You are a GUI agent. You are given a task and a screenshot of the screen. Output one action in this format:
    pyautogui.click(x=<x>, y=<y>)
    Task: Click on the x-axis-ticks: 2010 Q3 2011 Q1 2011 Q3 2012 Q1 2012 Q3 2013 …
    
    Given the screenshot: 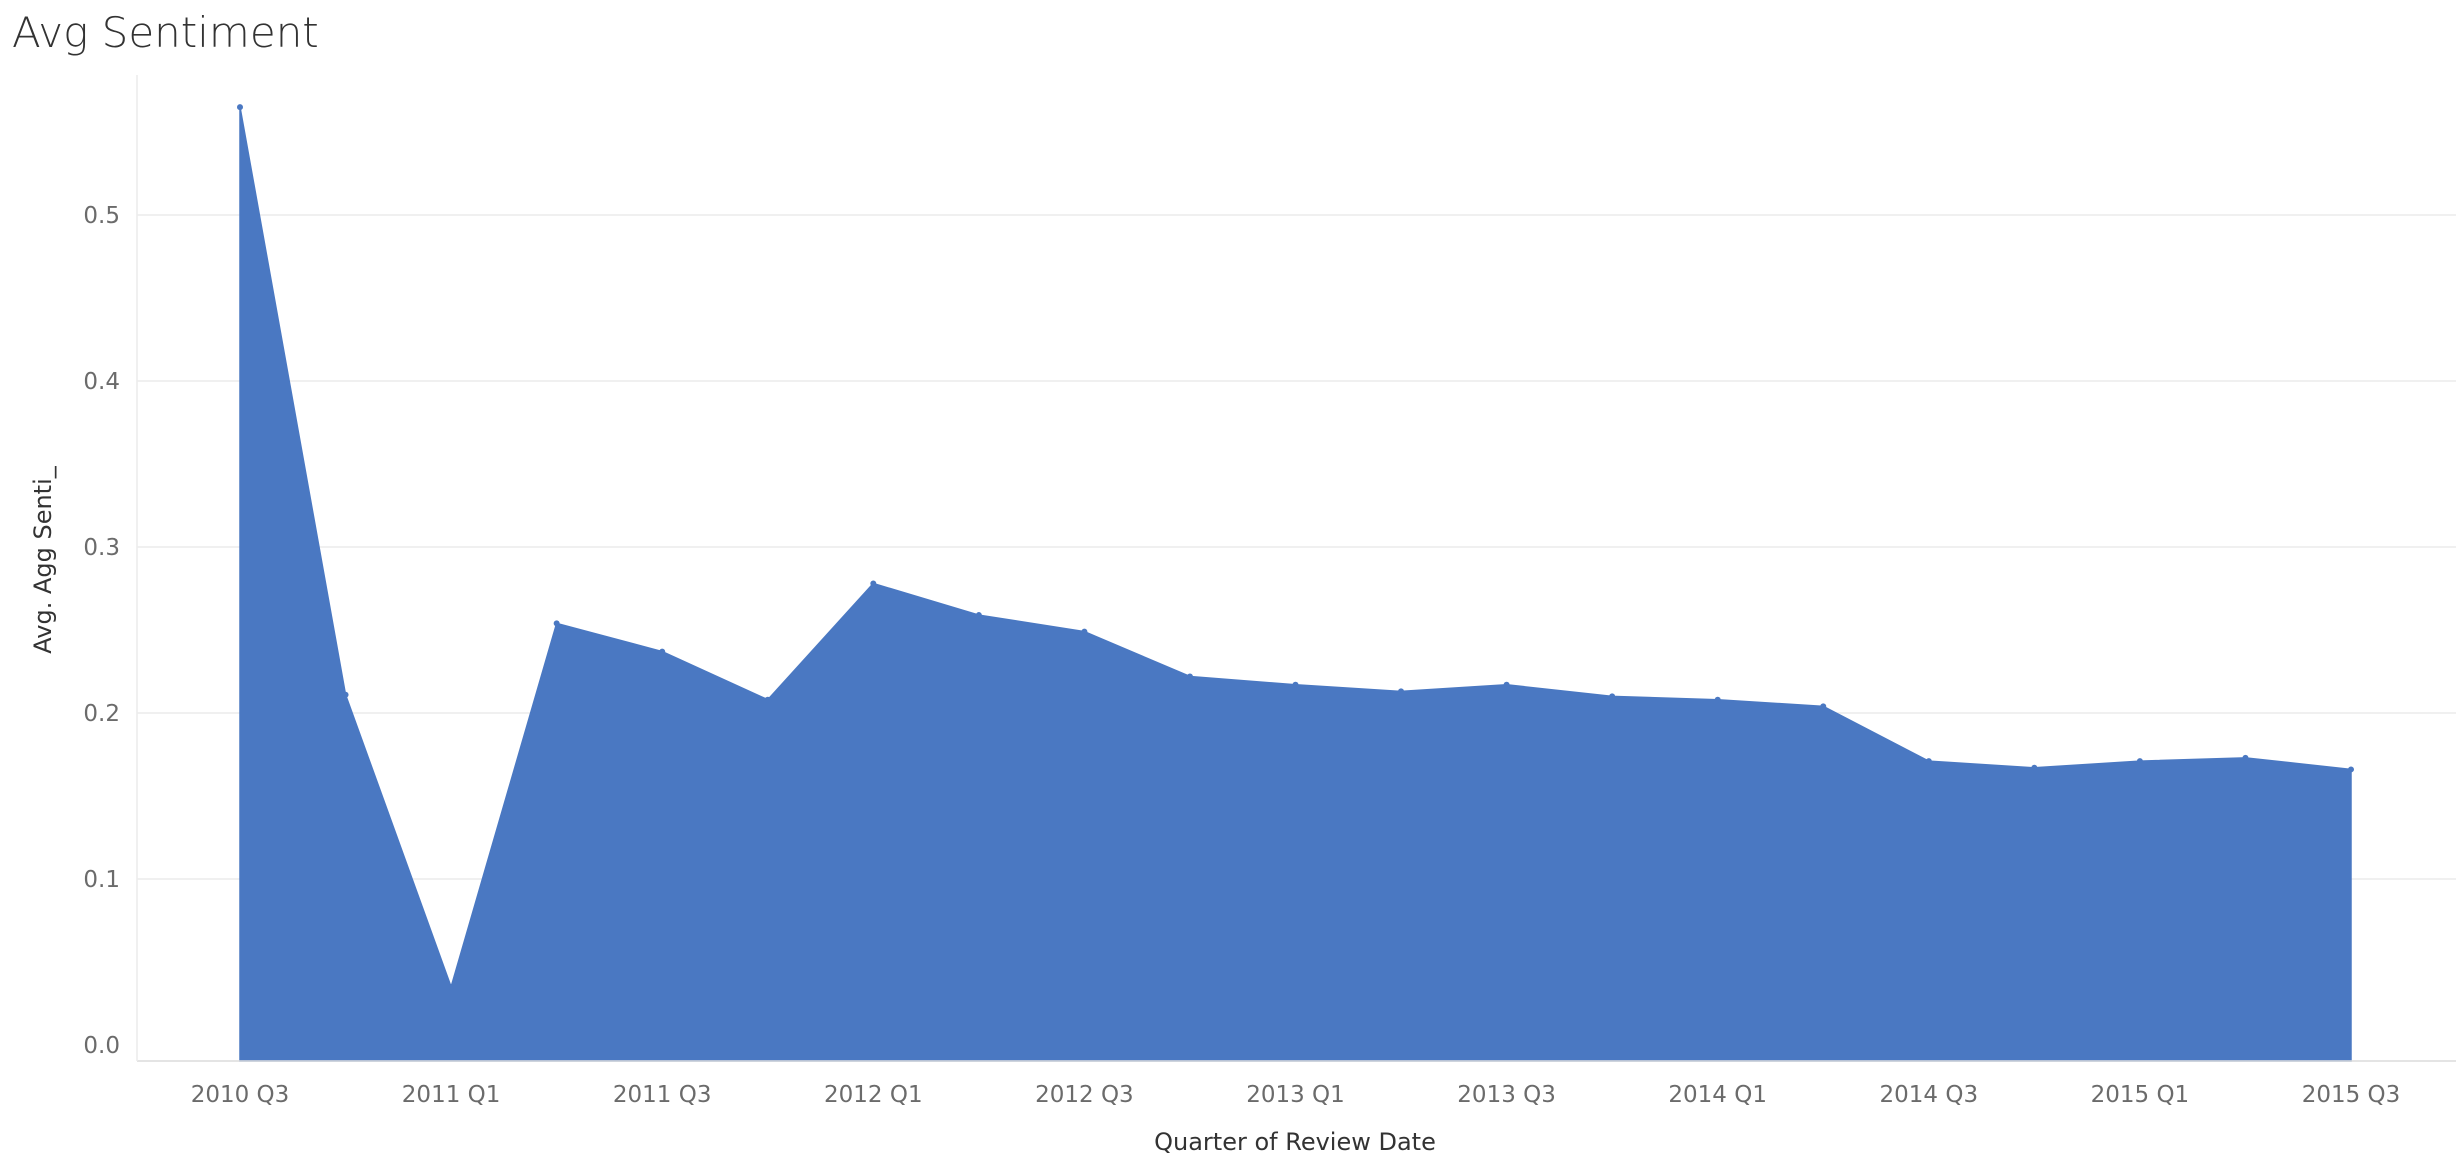 What is the action you would take?
    pyautogui.click(x=1296, y=1095)
    